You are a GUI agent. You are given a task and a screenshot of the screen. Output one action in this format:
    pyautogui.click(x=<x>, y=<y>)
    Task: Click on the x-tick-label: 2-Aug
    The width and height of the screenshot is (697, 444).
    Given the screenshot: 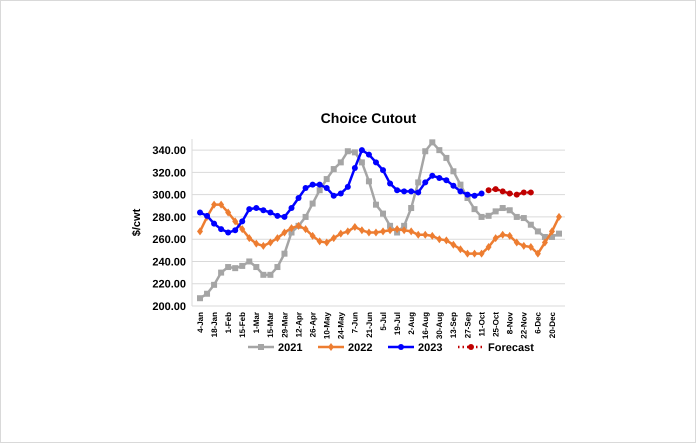 What is the action you would take?
    pyautogui.click(x=411, y=323)
    